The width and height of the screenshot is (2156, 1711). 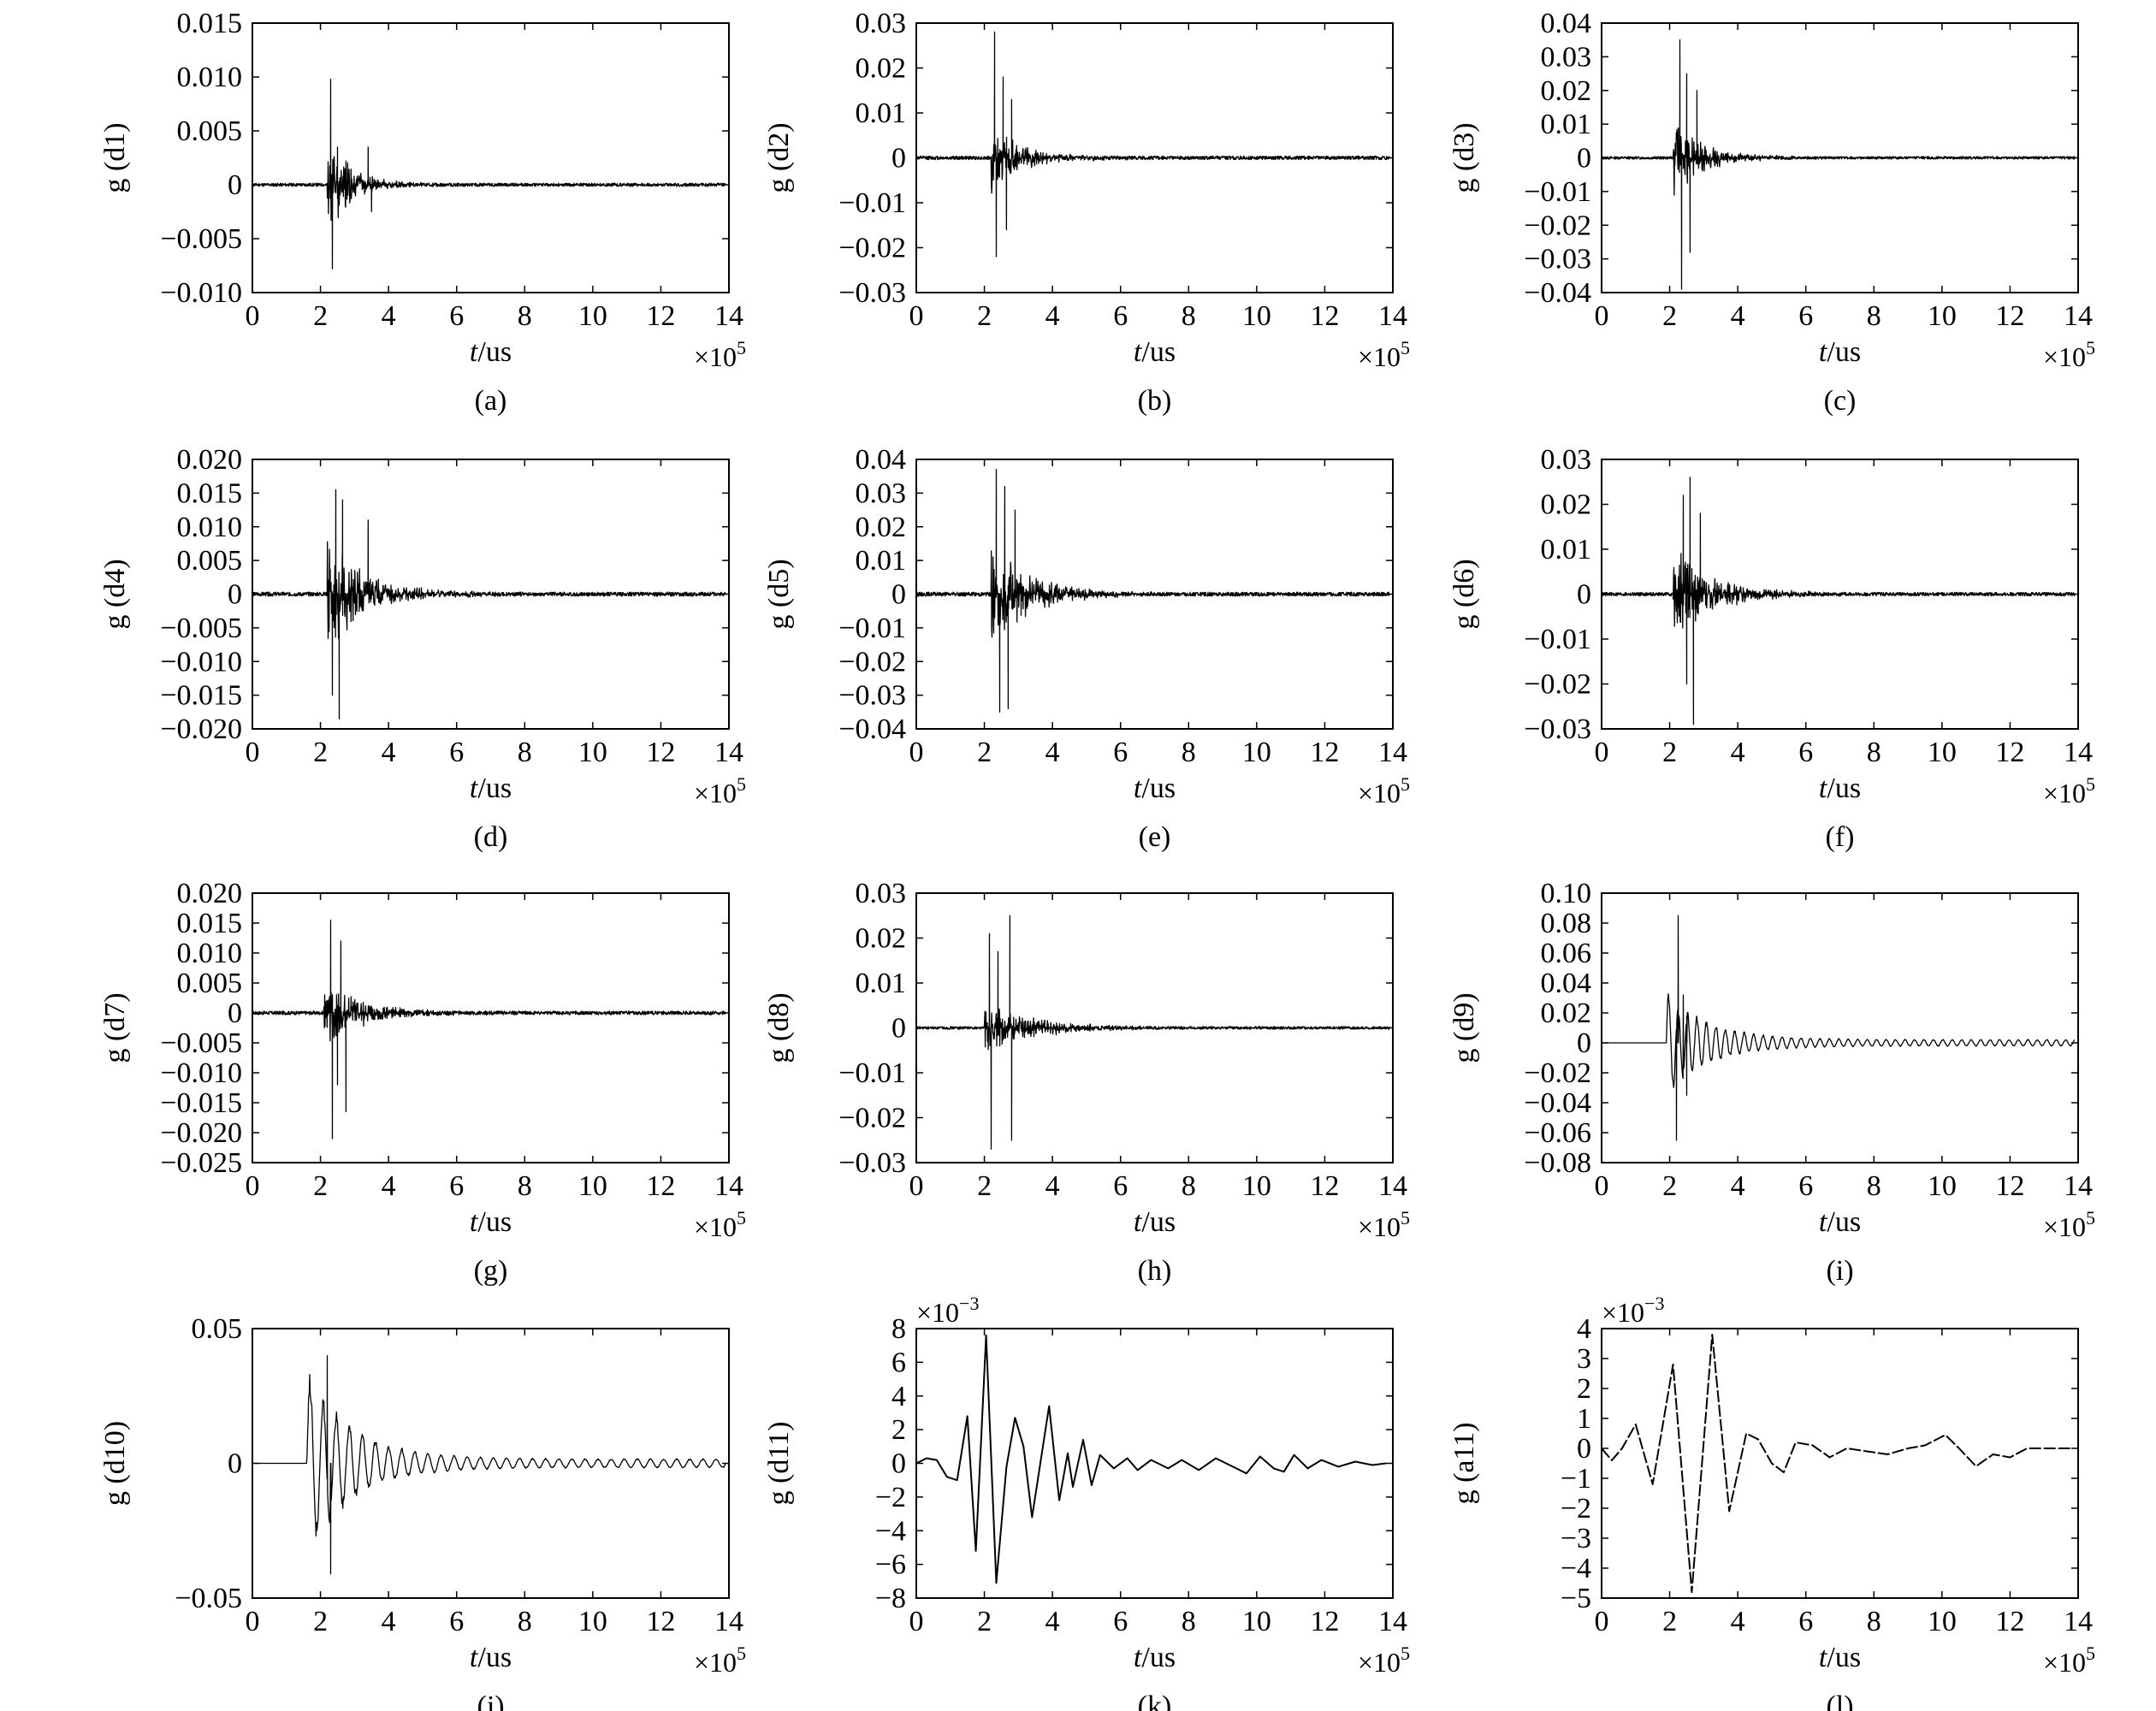 What do you see at coordinates (1840, 837) in the screenshot?
I see `panel-label: (f)` at bounding box center [1840, 837].